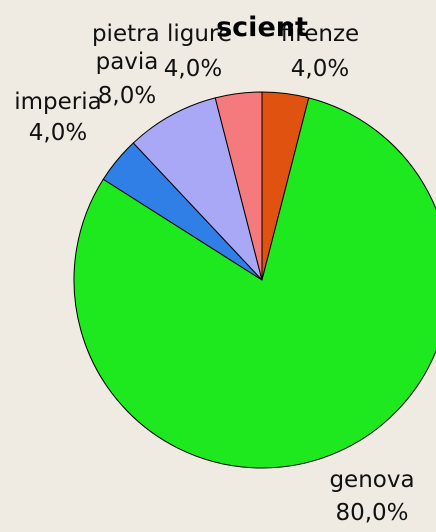 The image size is (436, 532). I want to click on slice-percent-imperia: 4,0%, so click(58, 133).